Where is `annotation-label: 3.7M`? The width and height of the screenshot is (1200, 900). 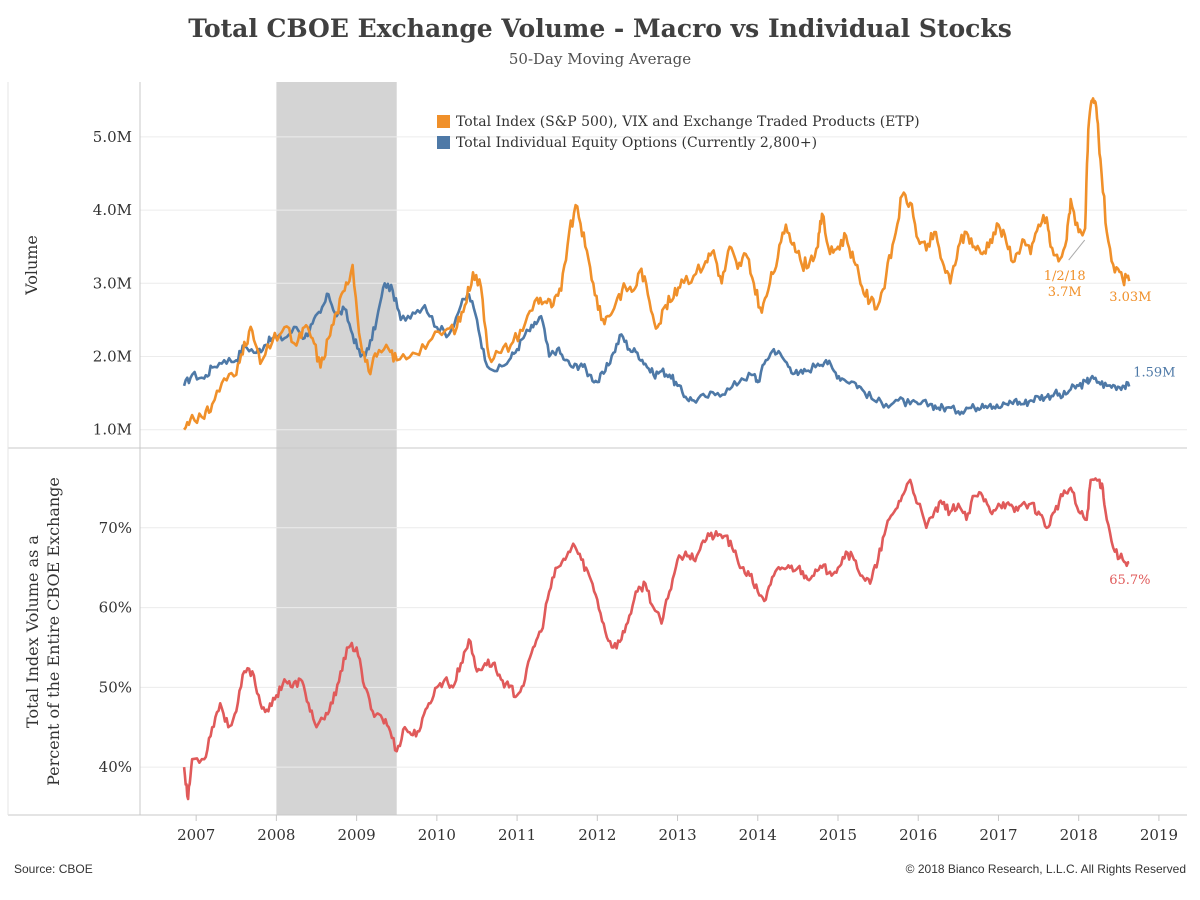 annotation-label: 3.7M is located at coordinates (1065, 292).